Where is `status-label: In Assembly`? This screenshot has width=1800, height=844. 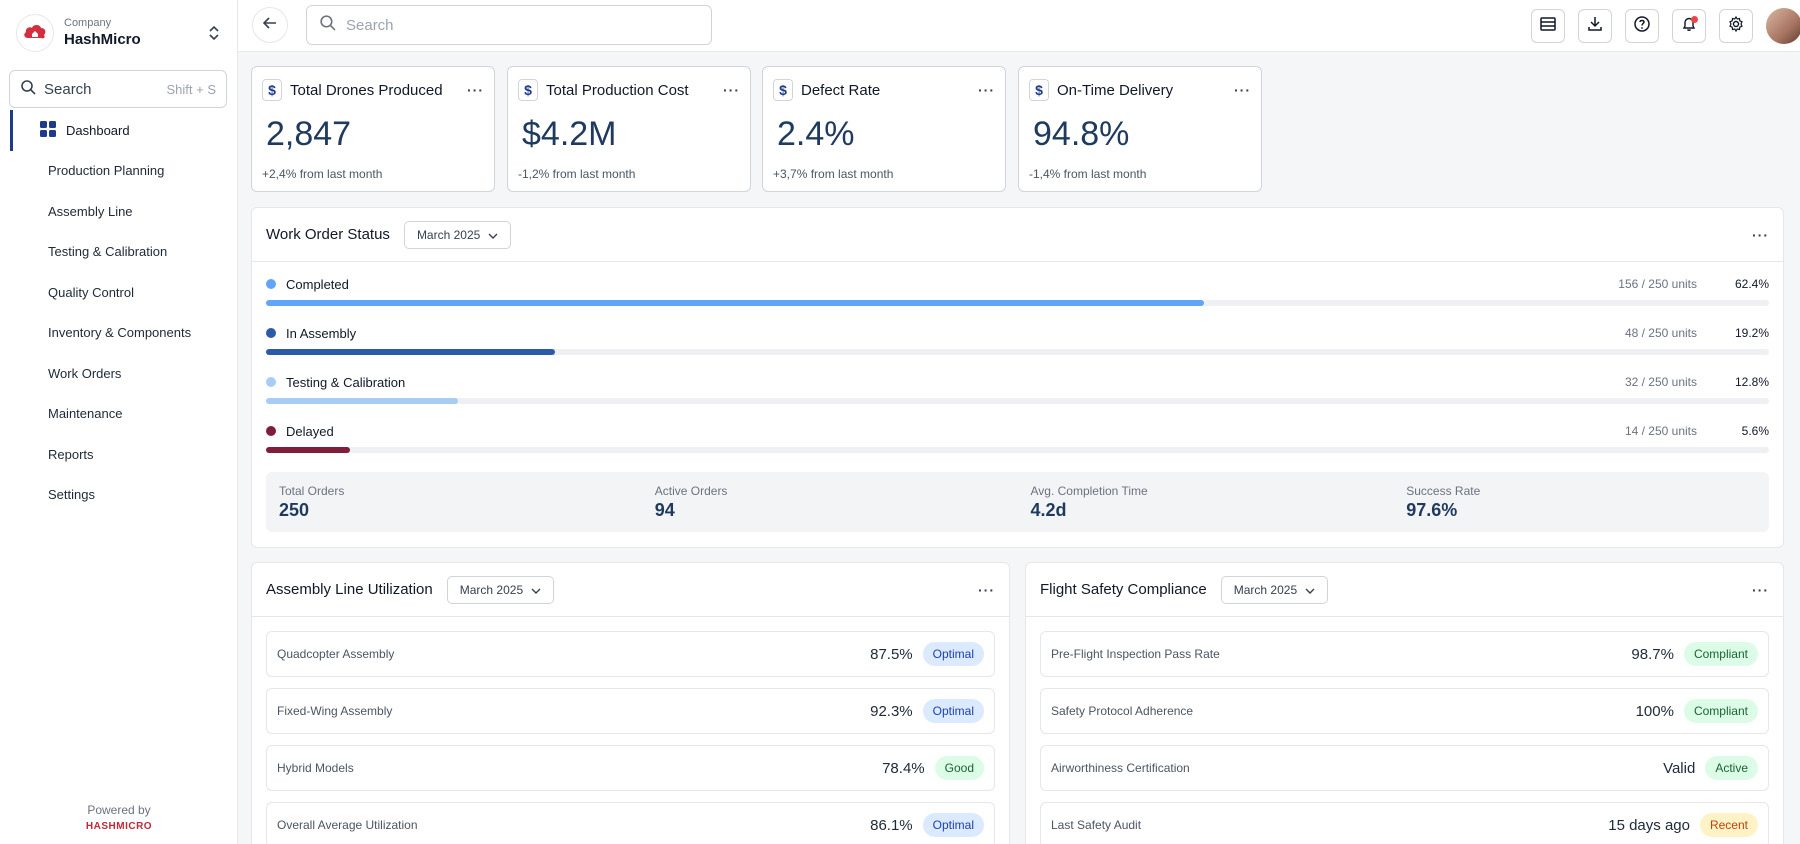 status-label: In Assembly is located at coordinates (321, 333).